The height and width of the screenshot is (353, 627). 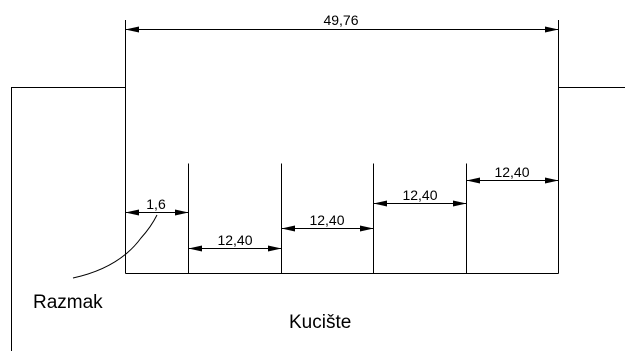 I want to click on slot-3-dimension-arrow-left, so click(x=381, y=204).